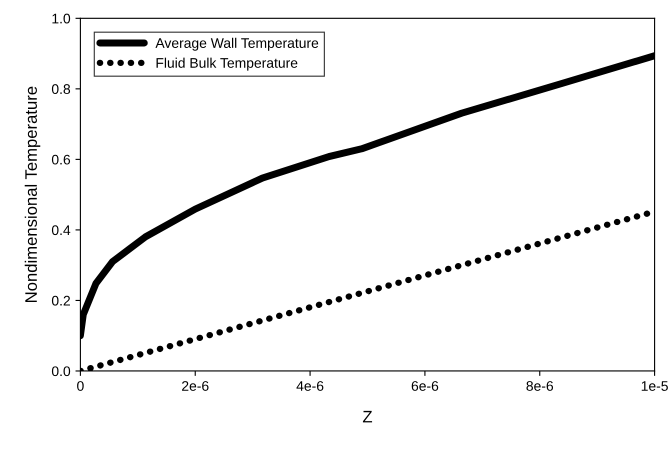 The image size is (670, 458). Describe the element at coordinates (195, 386) in the screenshot. I see `x-tick-label: 2e-6` at that location.